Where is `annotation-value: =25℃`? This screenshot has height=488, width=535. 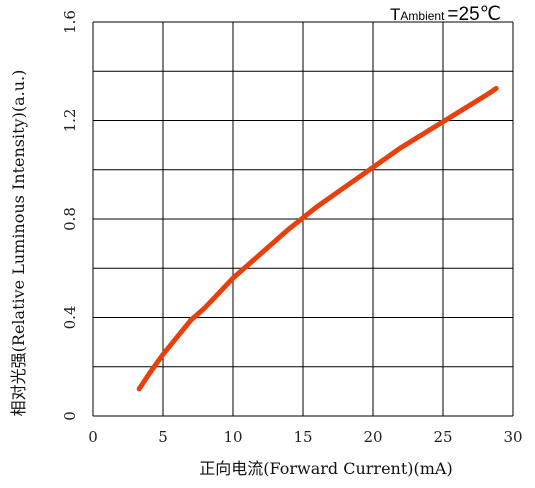 annotation-value: =25℃ is located at coordinates (474, 14).